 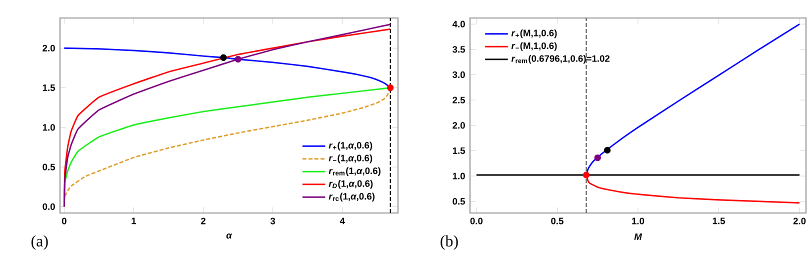 What do you see at coordinates (459, 100) in the screenshot?
I see `y-tick-label: 2.5` at bounding box center [459, 100].